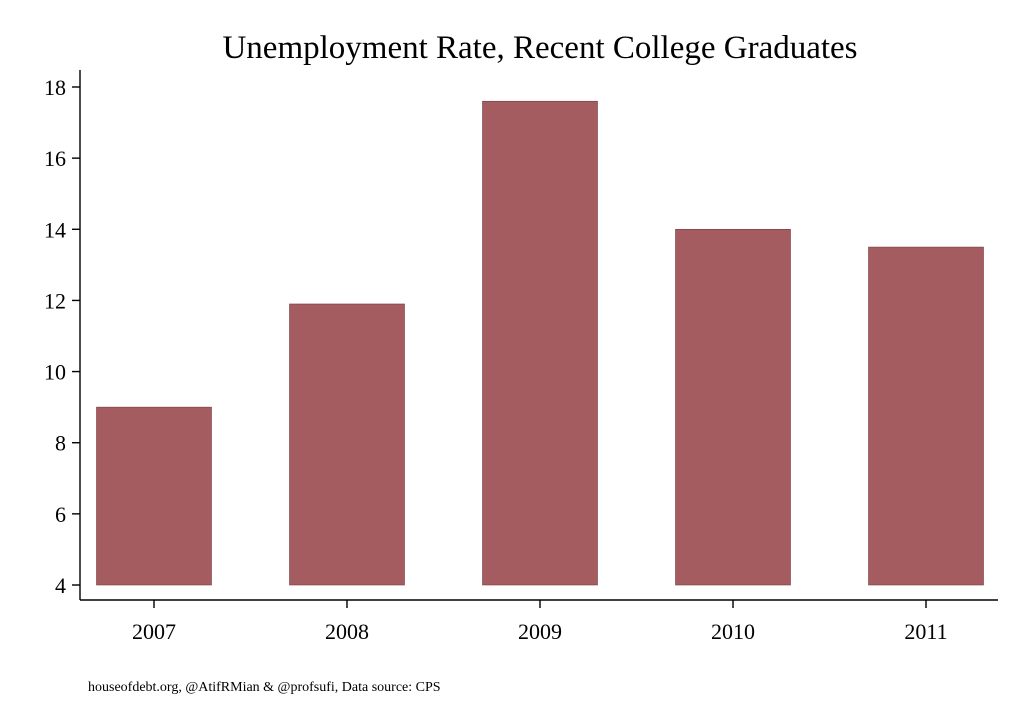 The height and width of the screenshot is (723, 1024). Describe the element at coordinates (926, 416) in the screenshot. I see `bar-2011` at that location.